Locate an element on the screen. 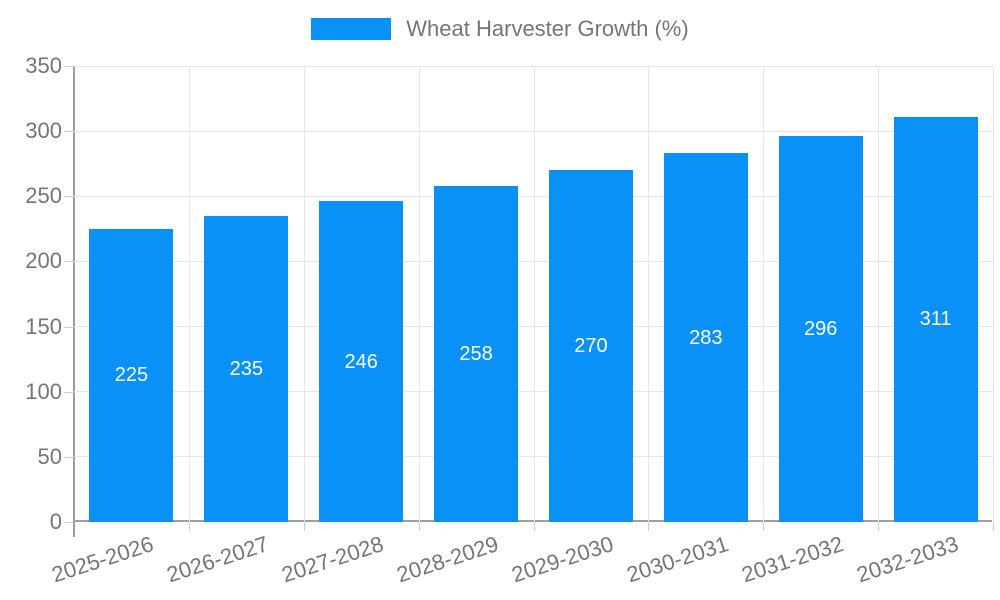  y-tick-label: 200 is located at coordinates (43, 261).